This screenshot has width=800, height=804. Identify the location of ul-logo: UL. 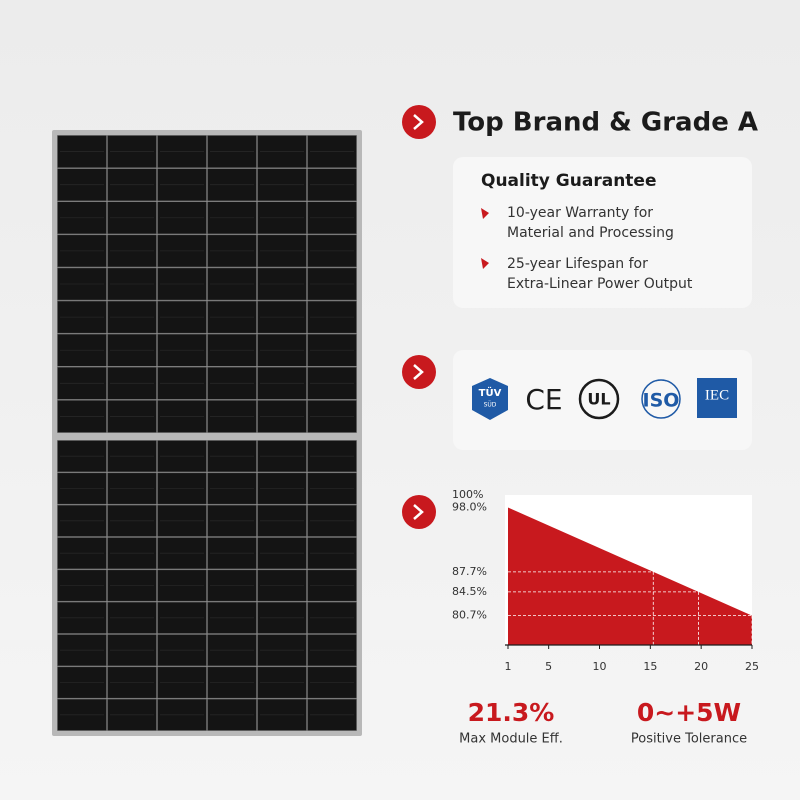
(599, 399).